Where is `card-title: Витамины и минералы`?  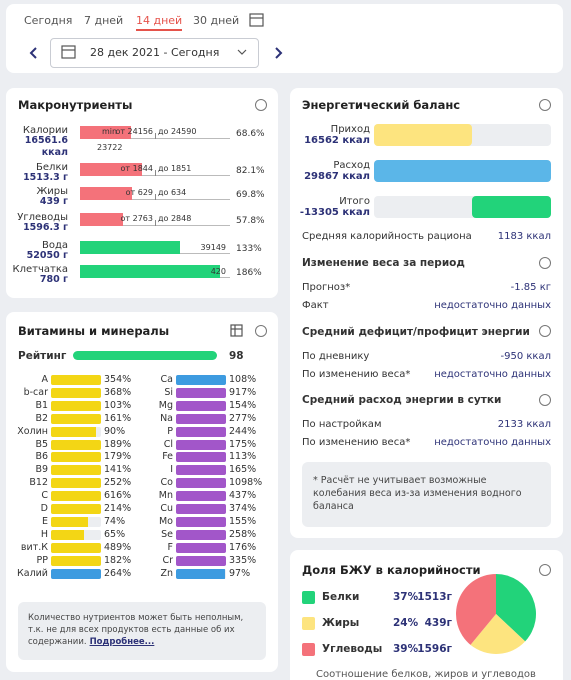 card-title: Витамины и минералы is located at coordinates (94, 331).